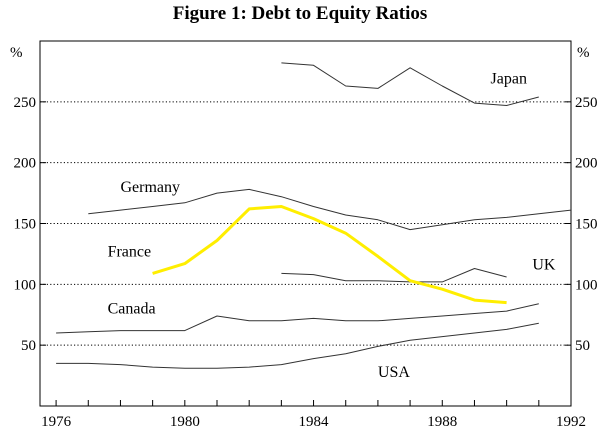  What do you see at coordinates (394, 372) in the screenshot?
I see `series-label-usa: USA` at bounding box center [394, 372].